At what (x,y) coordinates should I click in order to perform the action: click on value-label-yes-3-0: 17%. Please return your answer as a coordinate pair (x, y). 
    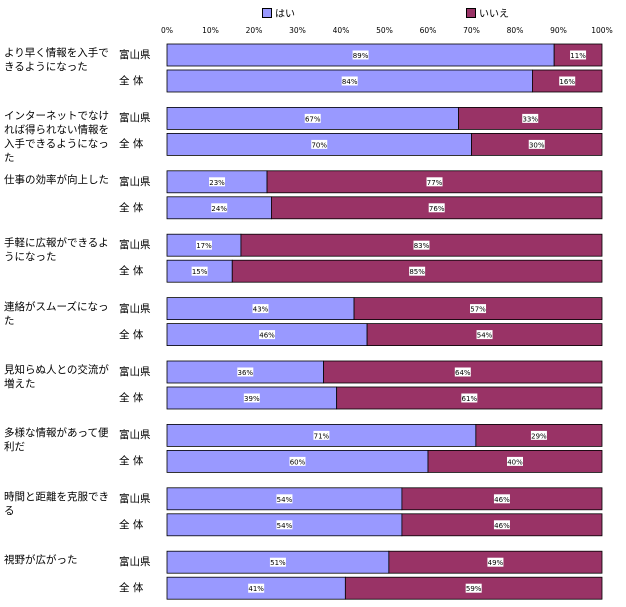
    Looking at the image, I should click on (204, 246).